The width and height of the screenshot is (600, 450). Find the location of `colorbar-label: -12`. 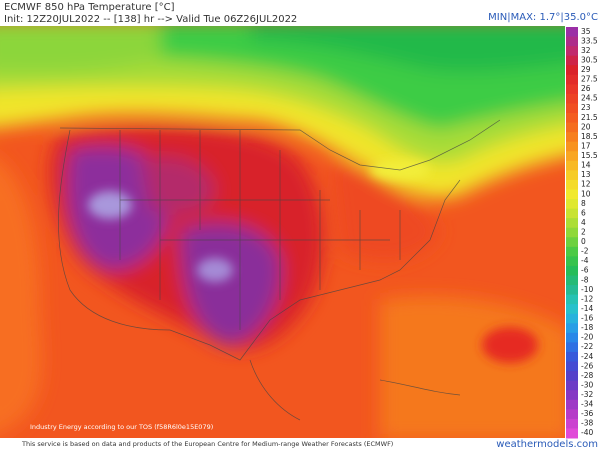

colorbar-label: -12 is located at coordinates (587, 298).